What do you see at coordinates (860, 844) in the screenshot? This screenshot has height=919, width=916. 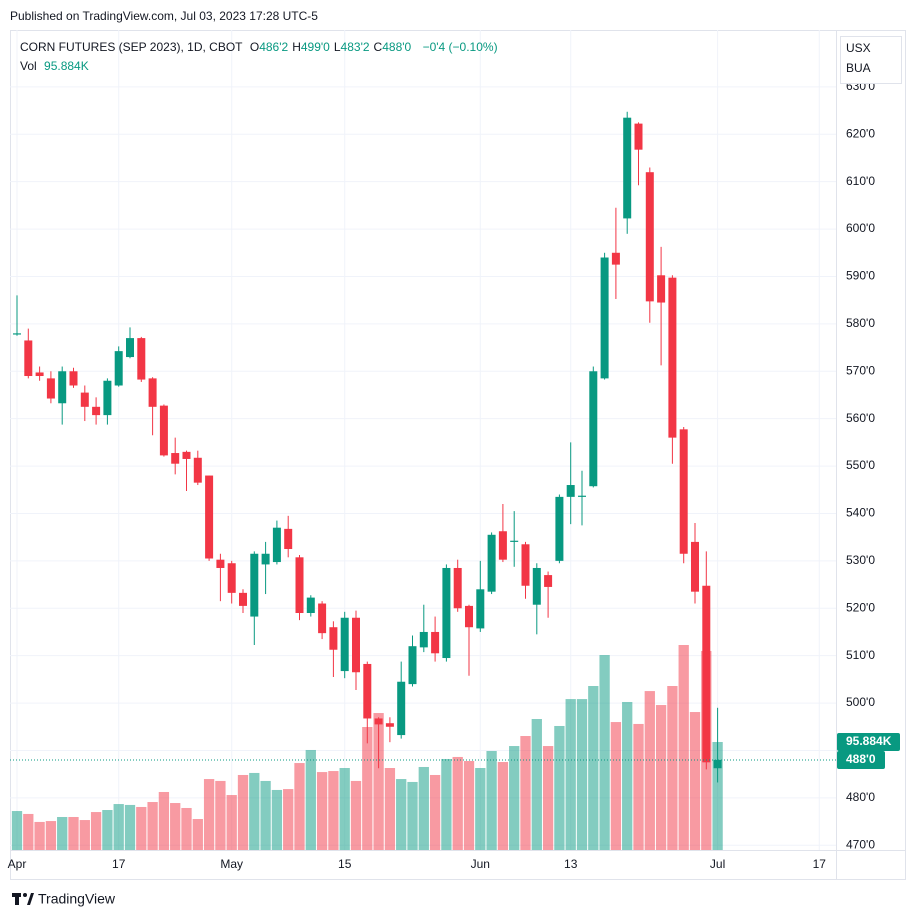 I see `y-tick-label: 470'0` at bounding box center [860, 844].